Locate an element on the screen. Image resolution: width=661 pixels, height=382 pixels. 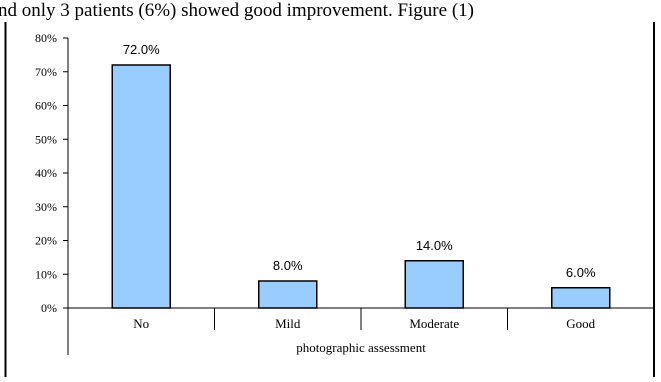
y-tick-label: 70% is located at coordinates (46, 72).